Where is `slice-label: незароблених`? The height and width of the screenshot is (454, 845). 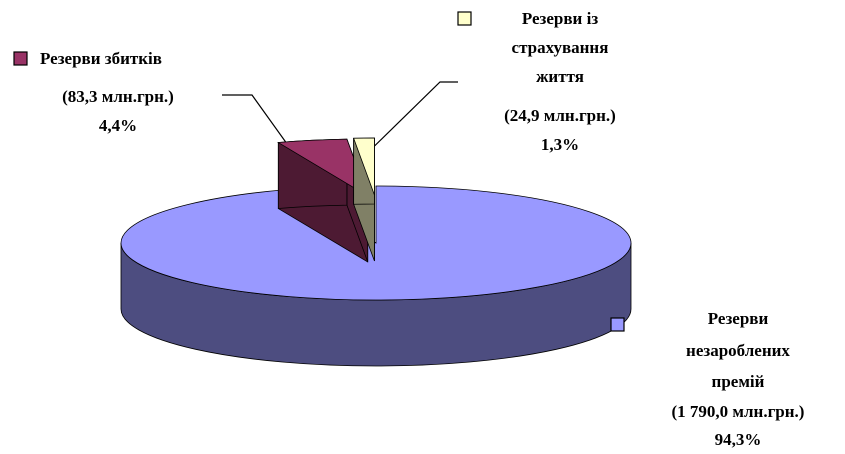 slice-label: незароблених is located at coordinates (738, 350).